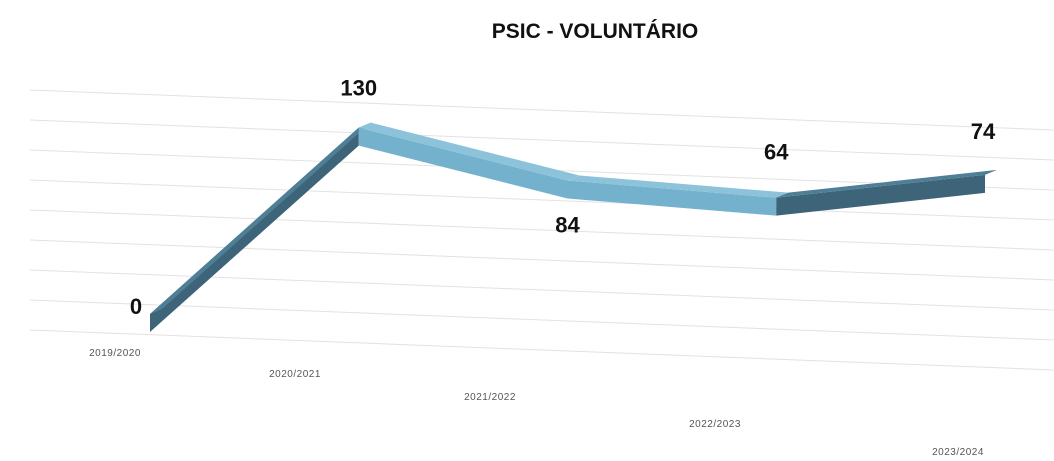 This screenshot has width=1054, height=461. What do you see at coordinates (358, 88) in the screenshot?
I see `data-label: 130` at bounding box center [358, 88].